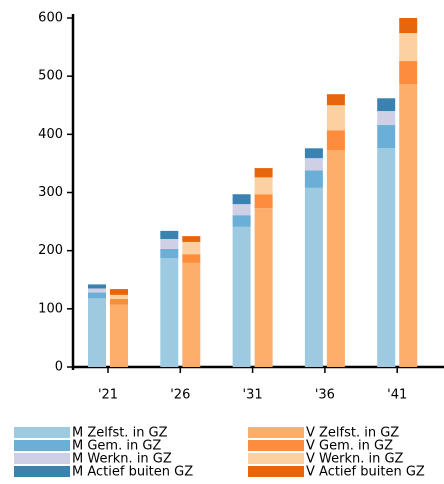  Describe the element at coordinates (253, 395) in the screenshot. I see `x-tick-label: '31` at that location.